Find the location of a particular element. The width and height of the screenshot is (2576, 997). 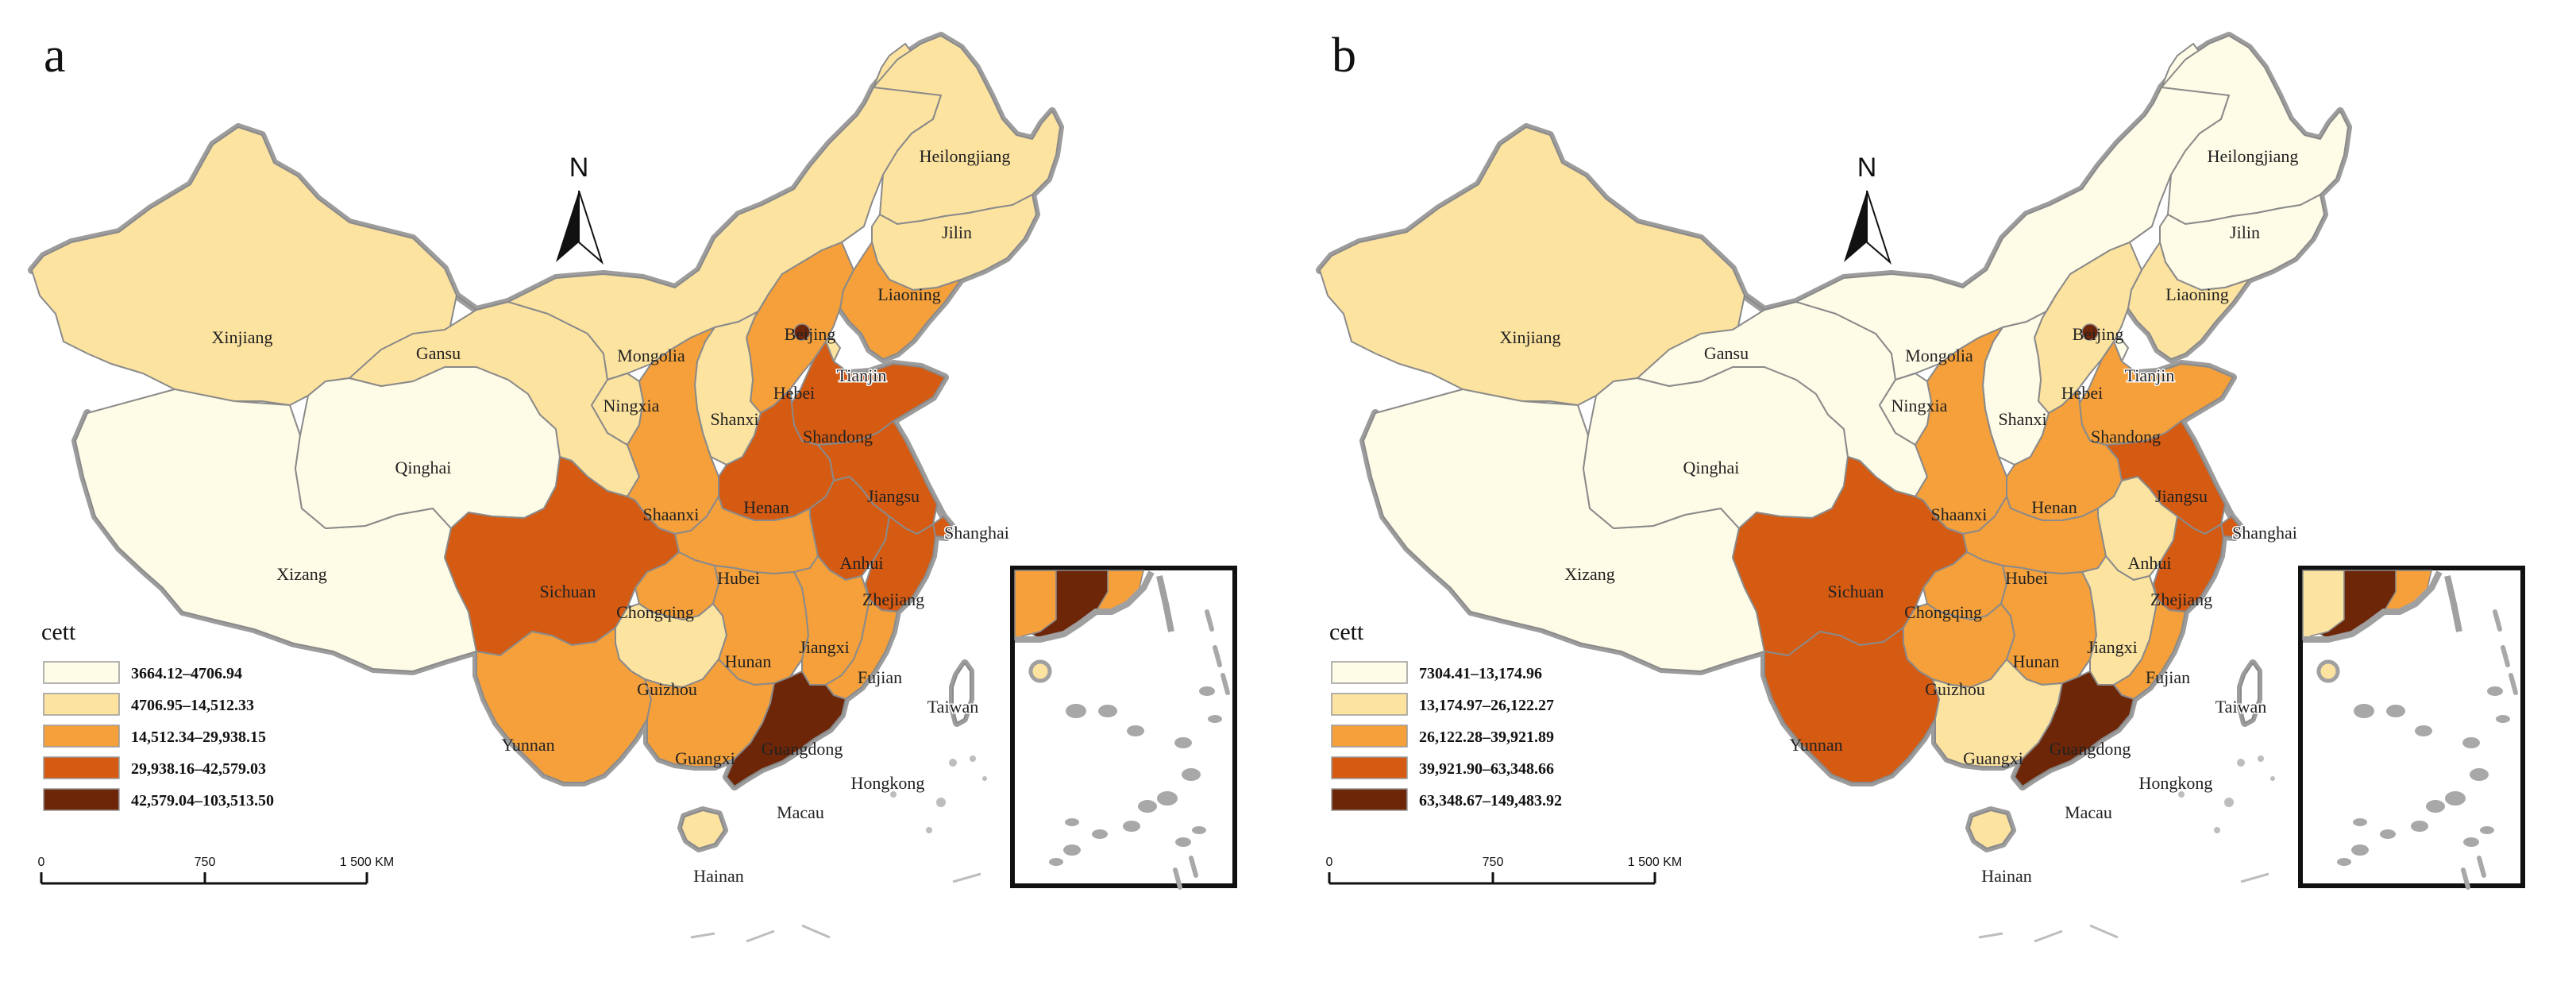

legend-range: 39,921.90–63,348.66 is located at coordinates (1486, 769).